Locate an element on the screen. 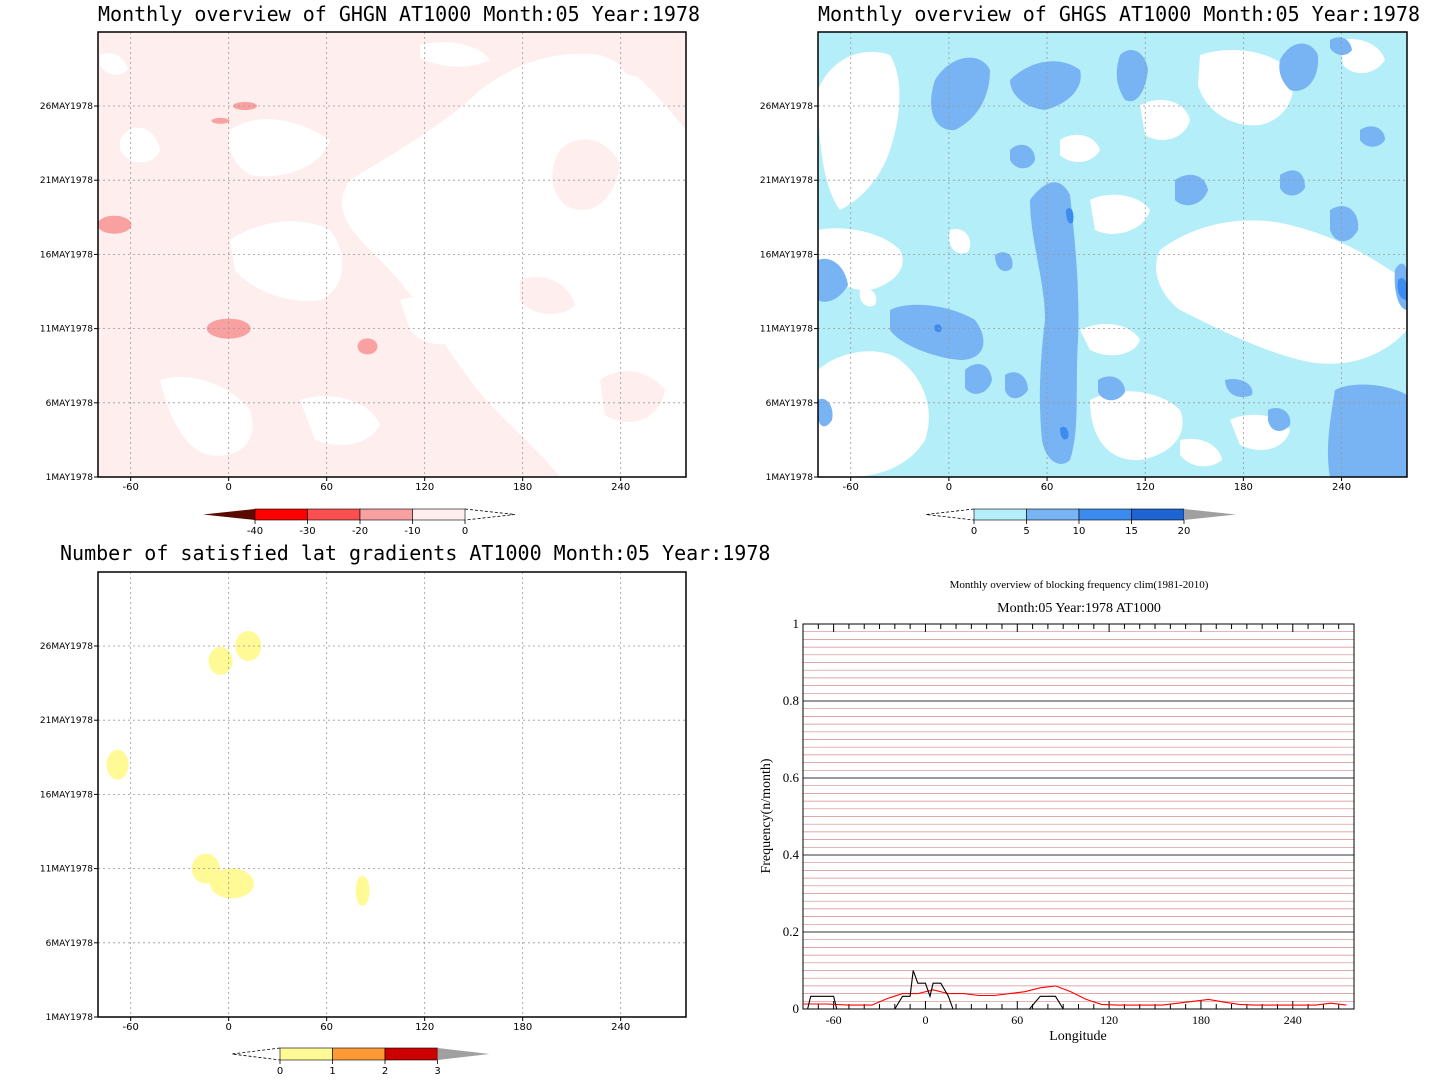  freq-ytick-label: 0.8 is located at coordinates (791, 700).